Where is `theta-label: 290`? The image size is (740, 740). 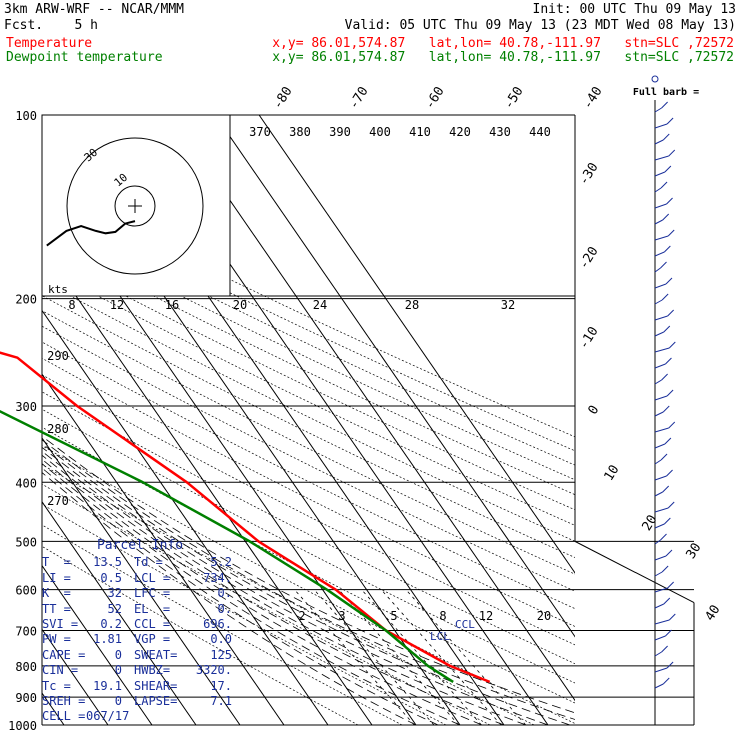
theta-label: 290 is located at coordinates (58, 356).